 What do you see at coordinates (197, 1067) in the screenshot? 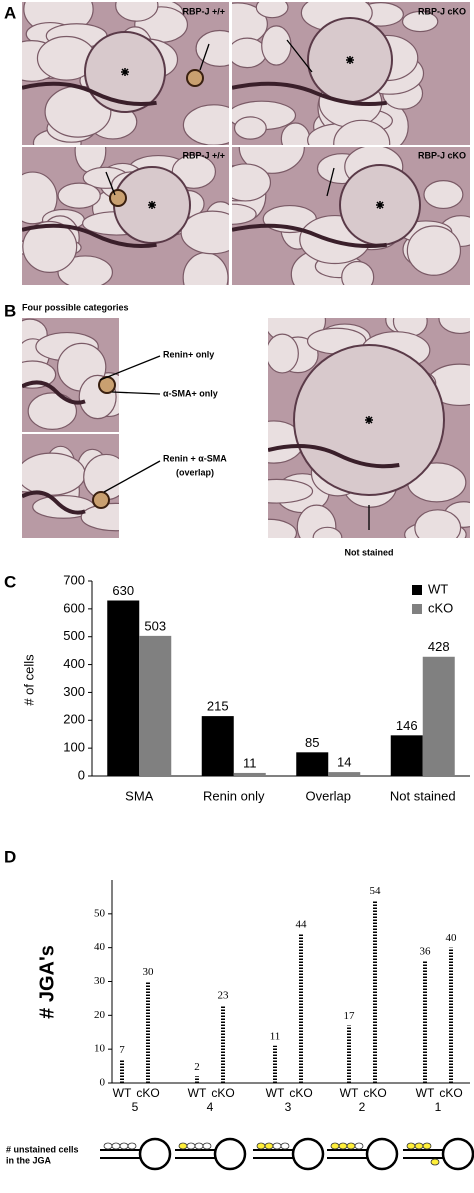
I see `value-label: 2` at bounding box center [197, 1067].